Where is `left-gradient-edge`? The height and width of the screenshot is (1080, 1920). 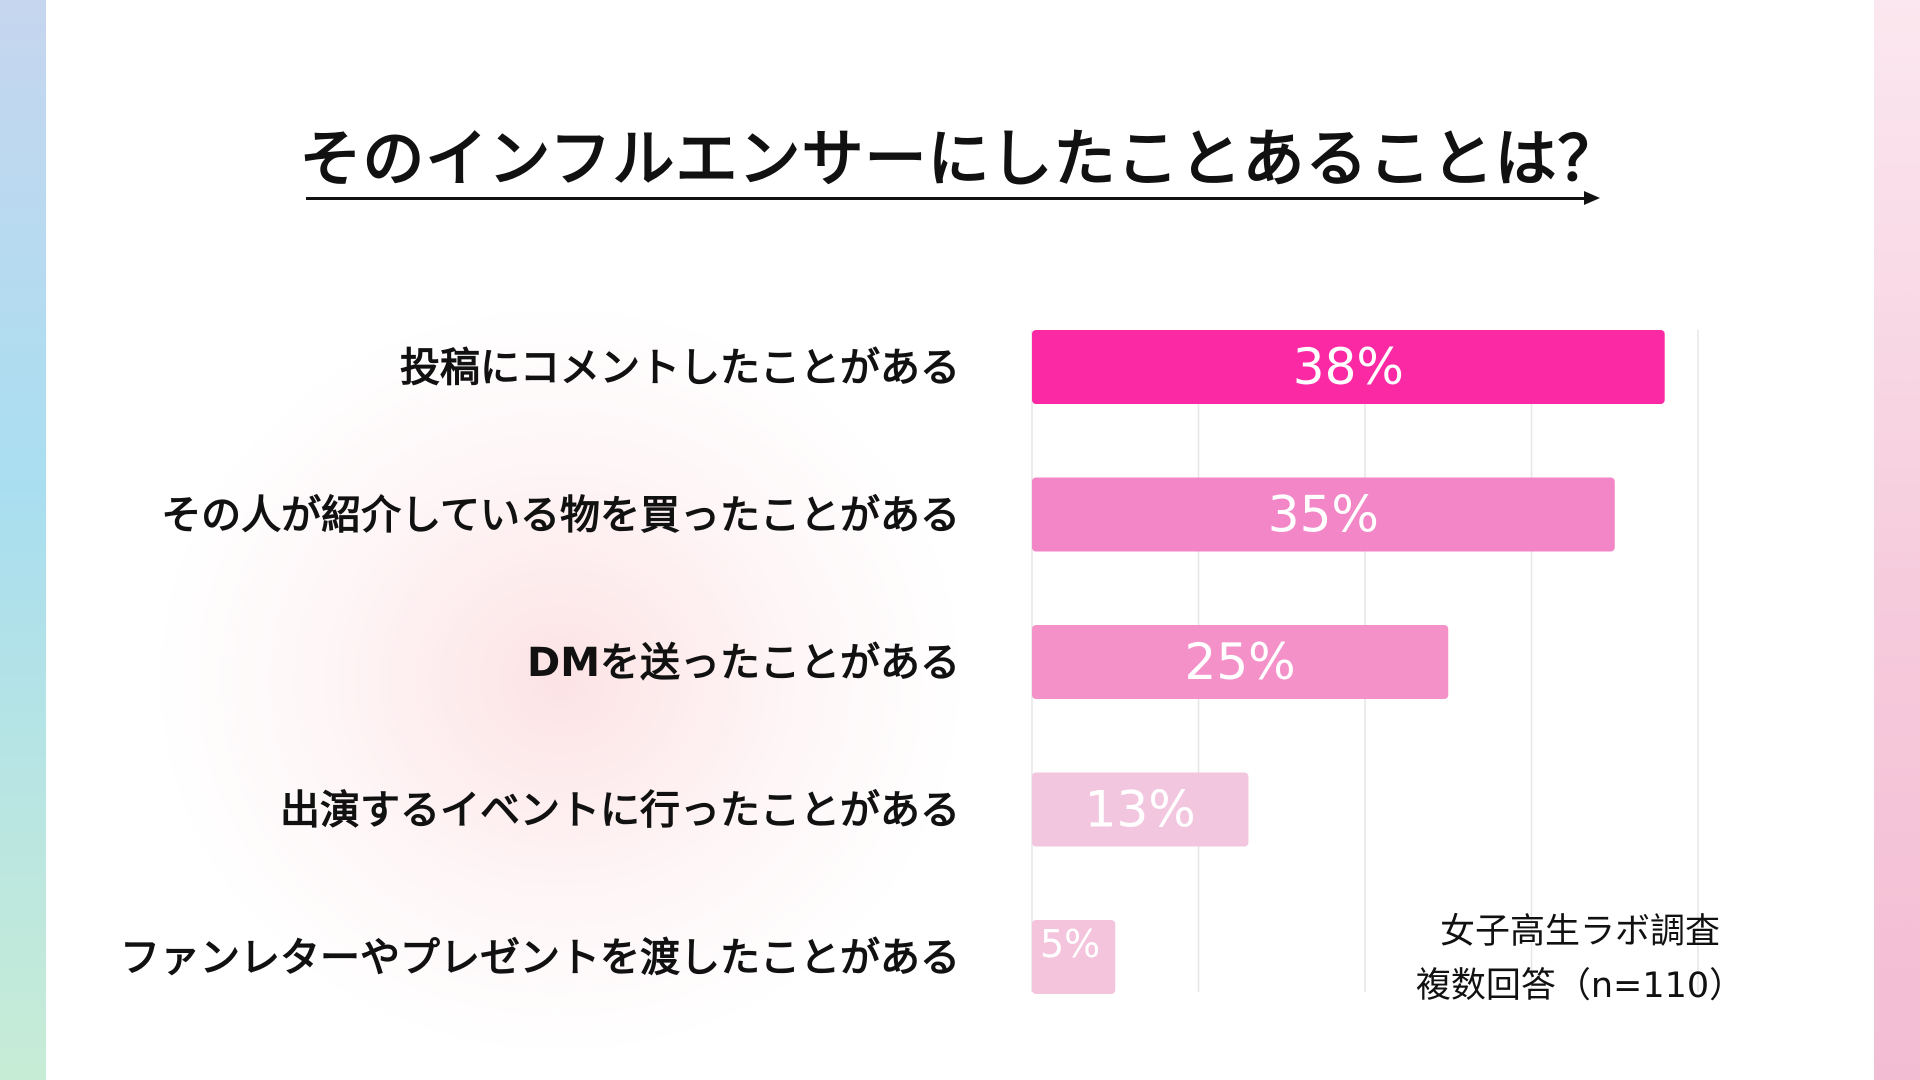 left-gradient-edge is located at coordinates (23, 540).